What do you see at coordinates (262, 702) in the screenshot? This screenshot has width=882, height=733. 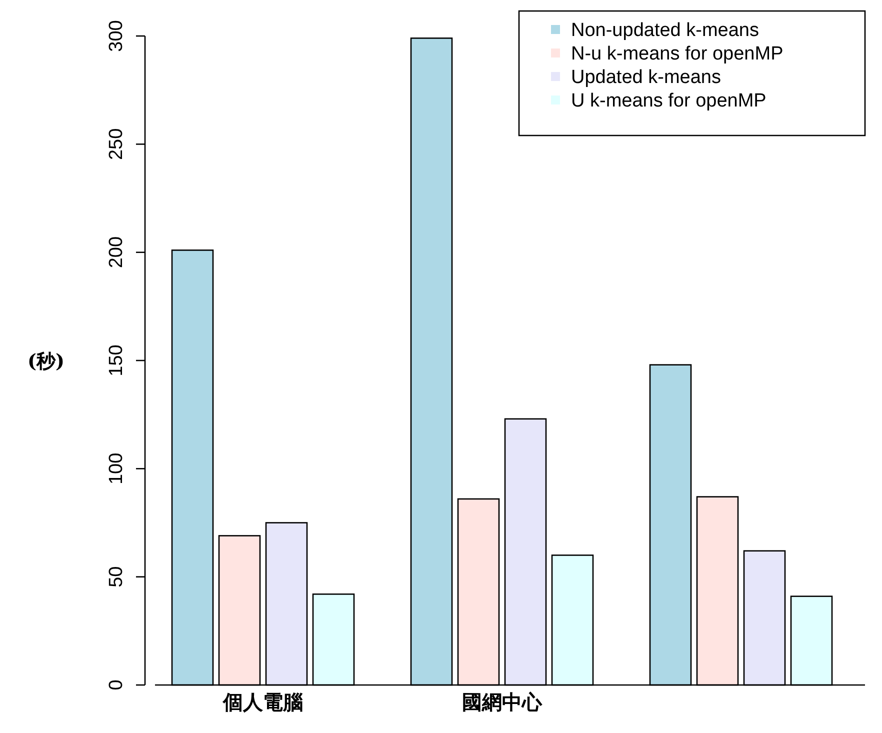 I see `x-tick-label: 個人電腦` at bounding box center [262, 702].